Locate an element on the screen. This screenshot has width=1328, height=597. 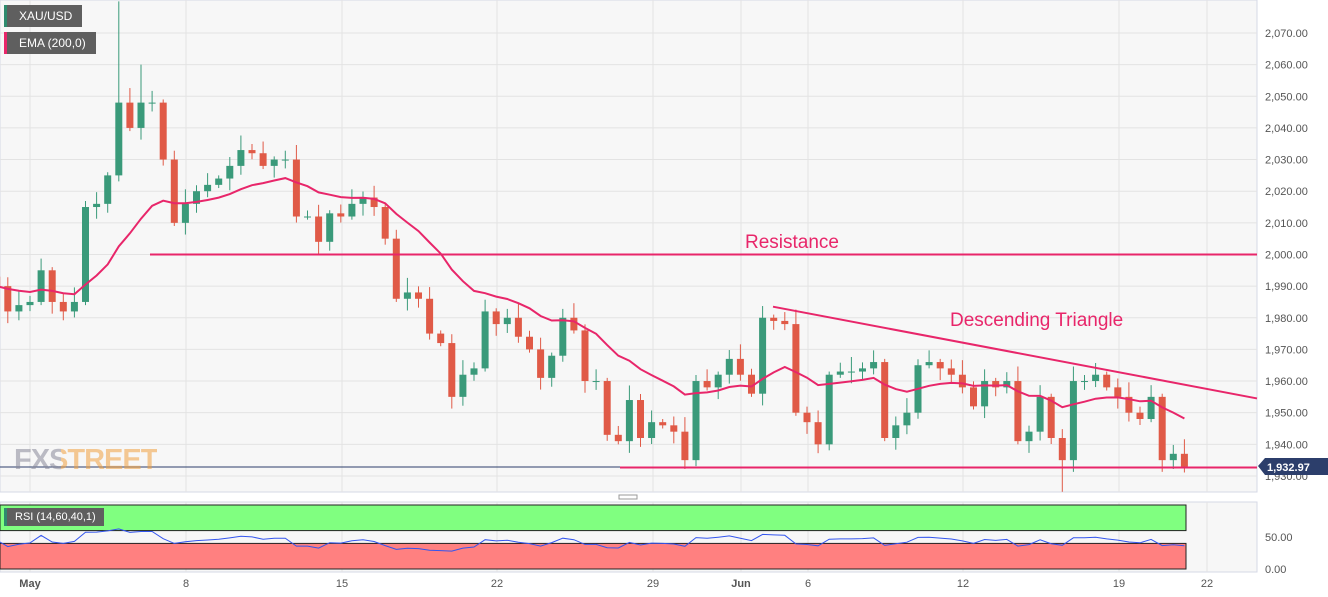
y-tick-label: 2,050.00 is located at coordinates (1286, 97).